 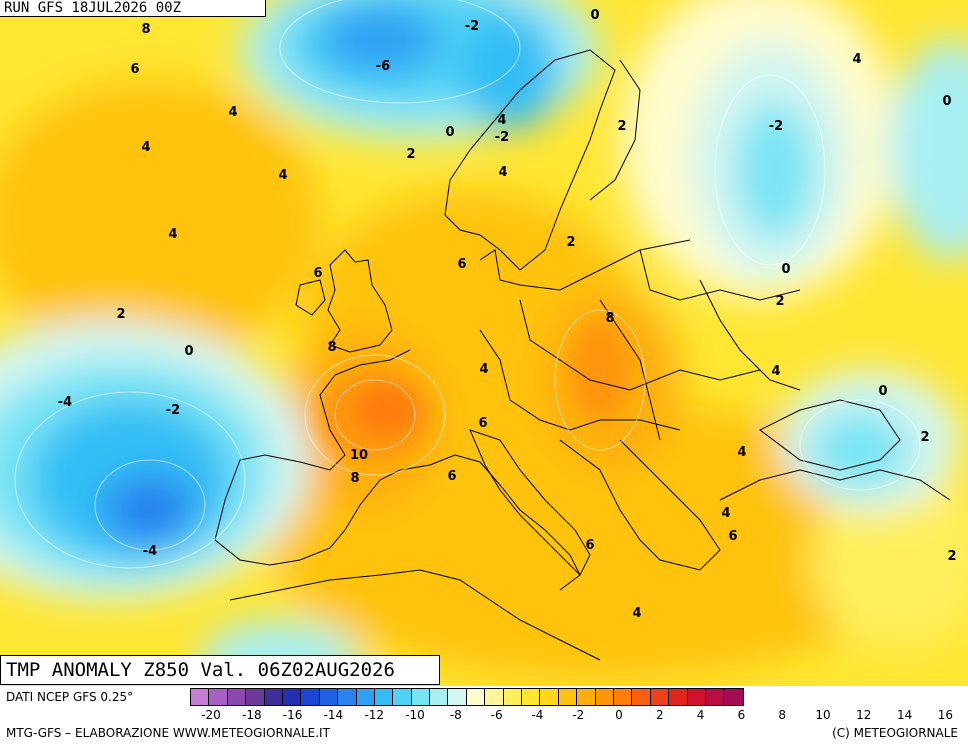 What do you see at coordinates (133, 8) in the screenshot?
I see `run-info: RUN GFS 18JUL2026 00Z` at bounding box center [133, 8].